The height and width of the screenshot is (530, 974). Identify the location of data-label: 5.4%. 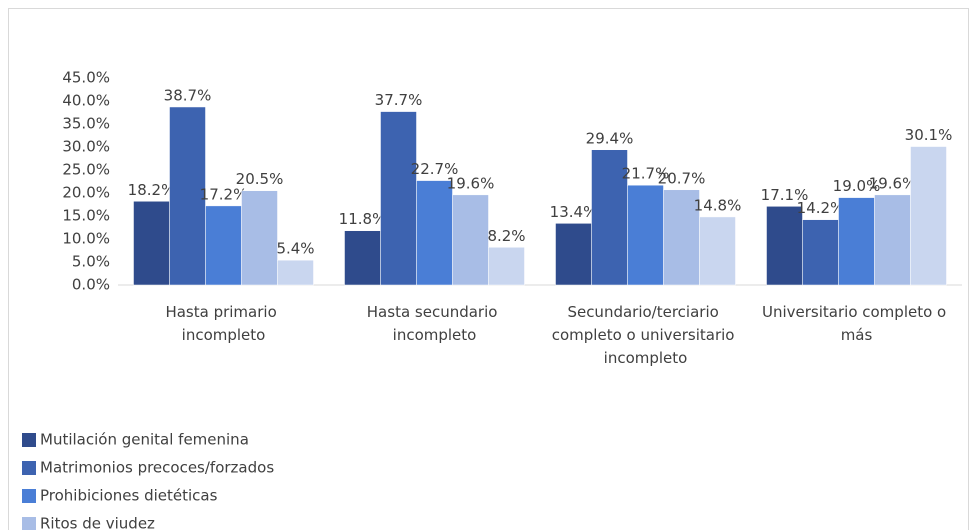
(295, 249).